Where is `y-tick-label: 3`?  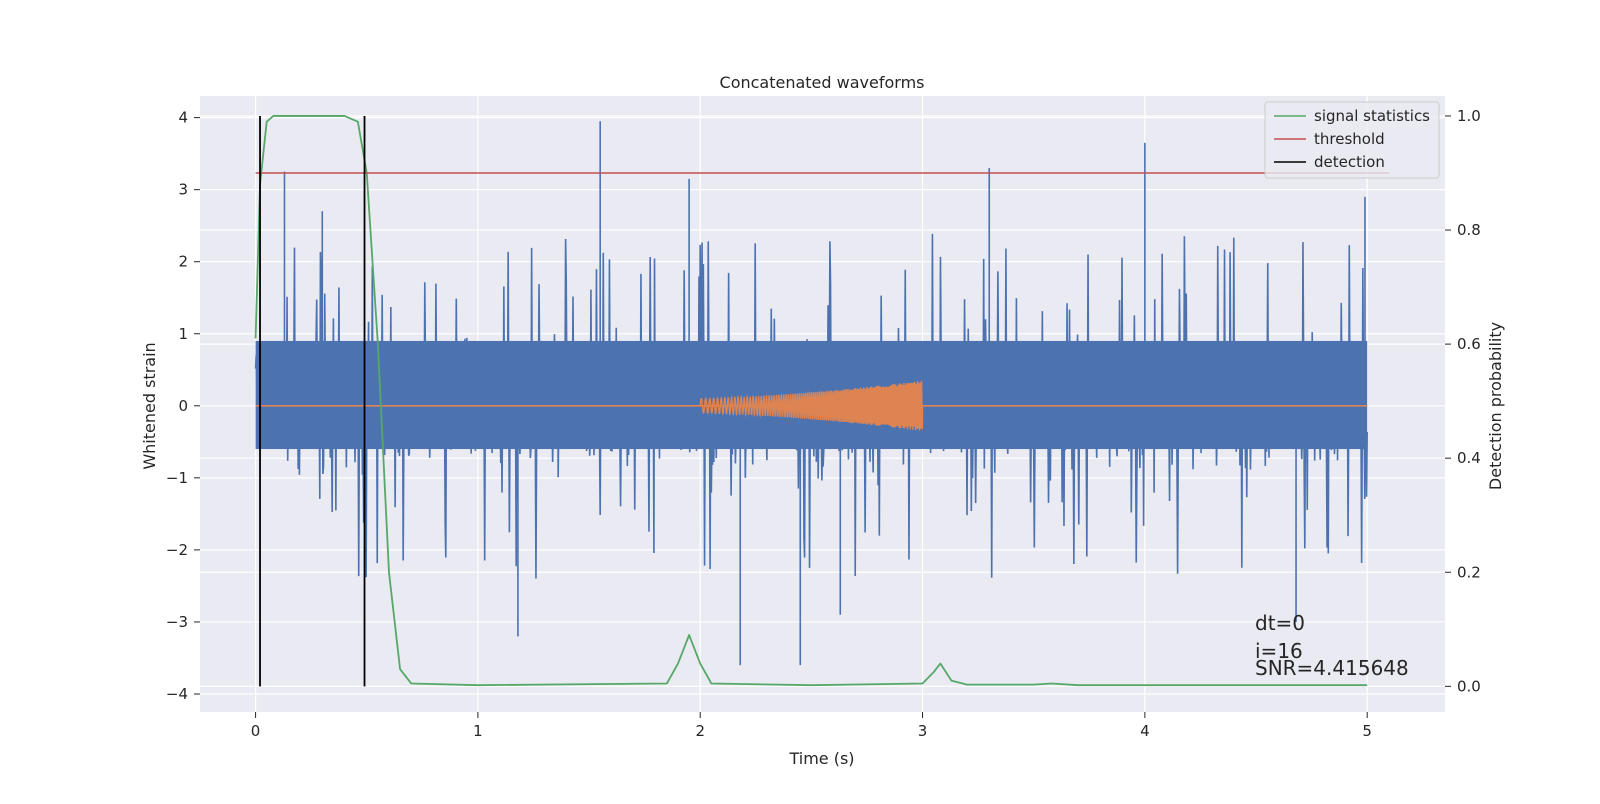
y-tick-label: 3 is located at coordinates (183, 190).